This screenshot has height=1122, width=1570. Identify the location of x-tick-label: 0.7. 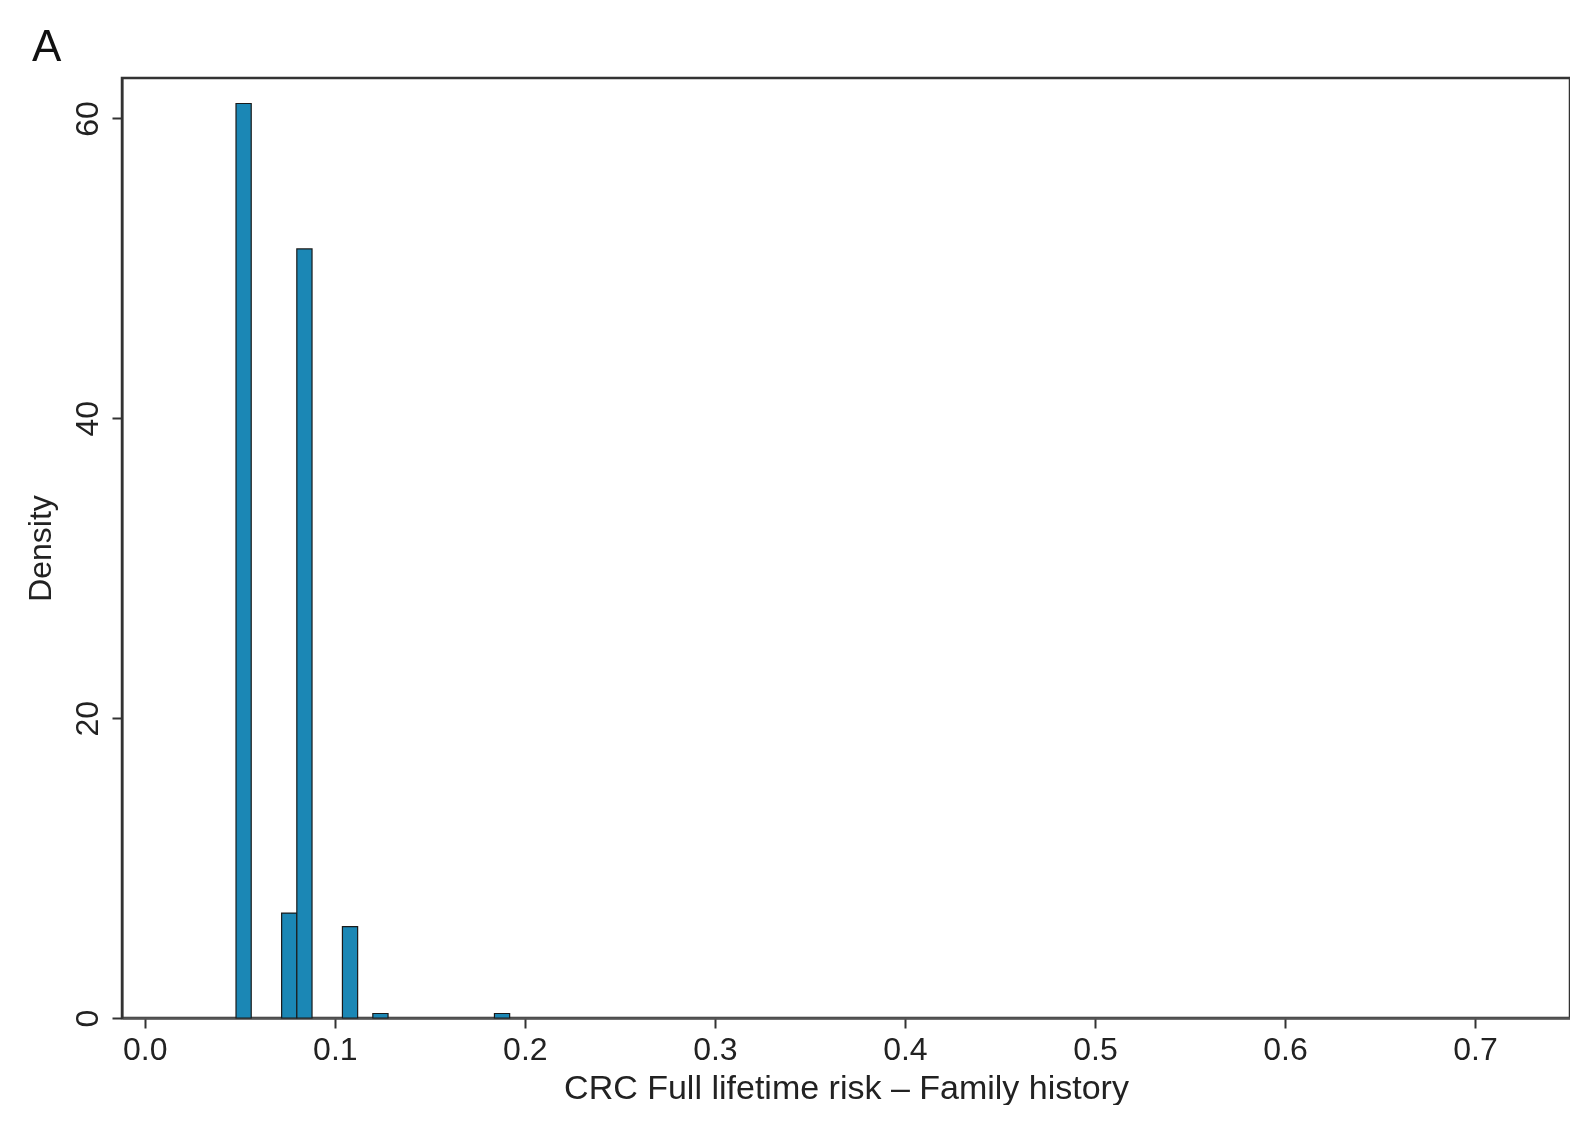
(1475, 1048).